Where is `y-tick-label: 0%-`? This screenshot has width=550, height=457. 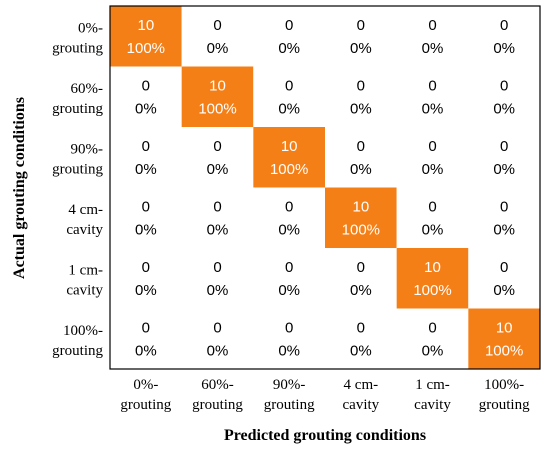
y-tick-label: 0%- is located at coordinates (90, 28).